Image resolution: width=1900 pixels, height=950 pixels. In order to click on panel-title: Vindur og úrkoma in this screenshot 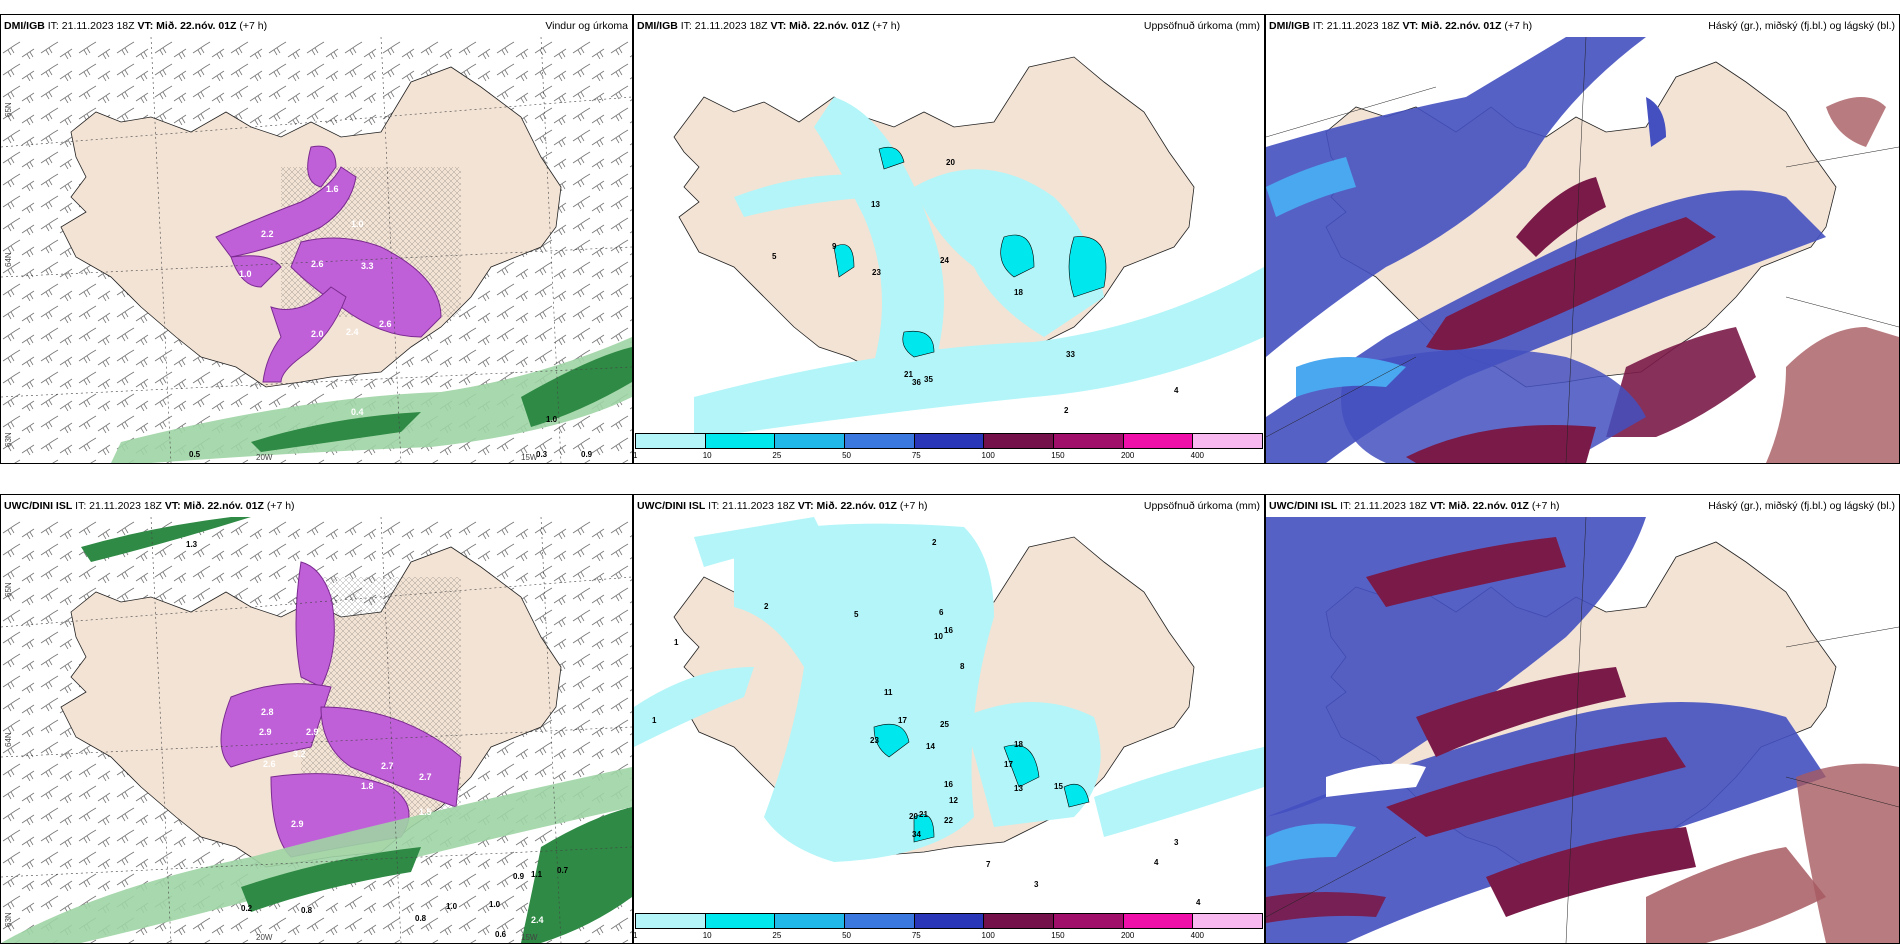, I will do `click(586, 26)`.